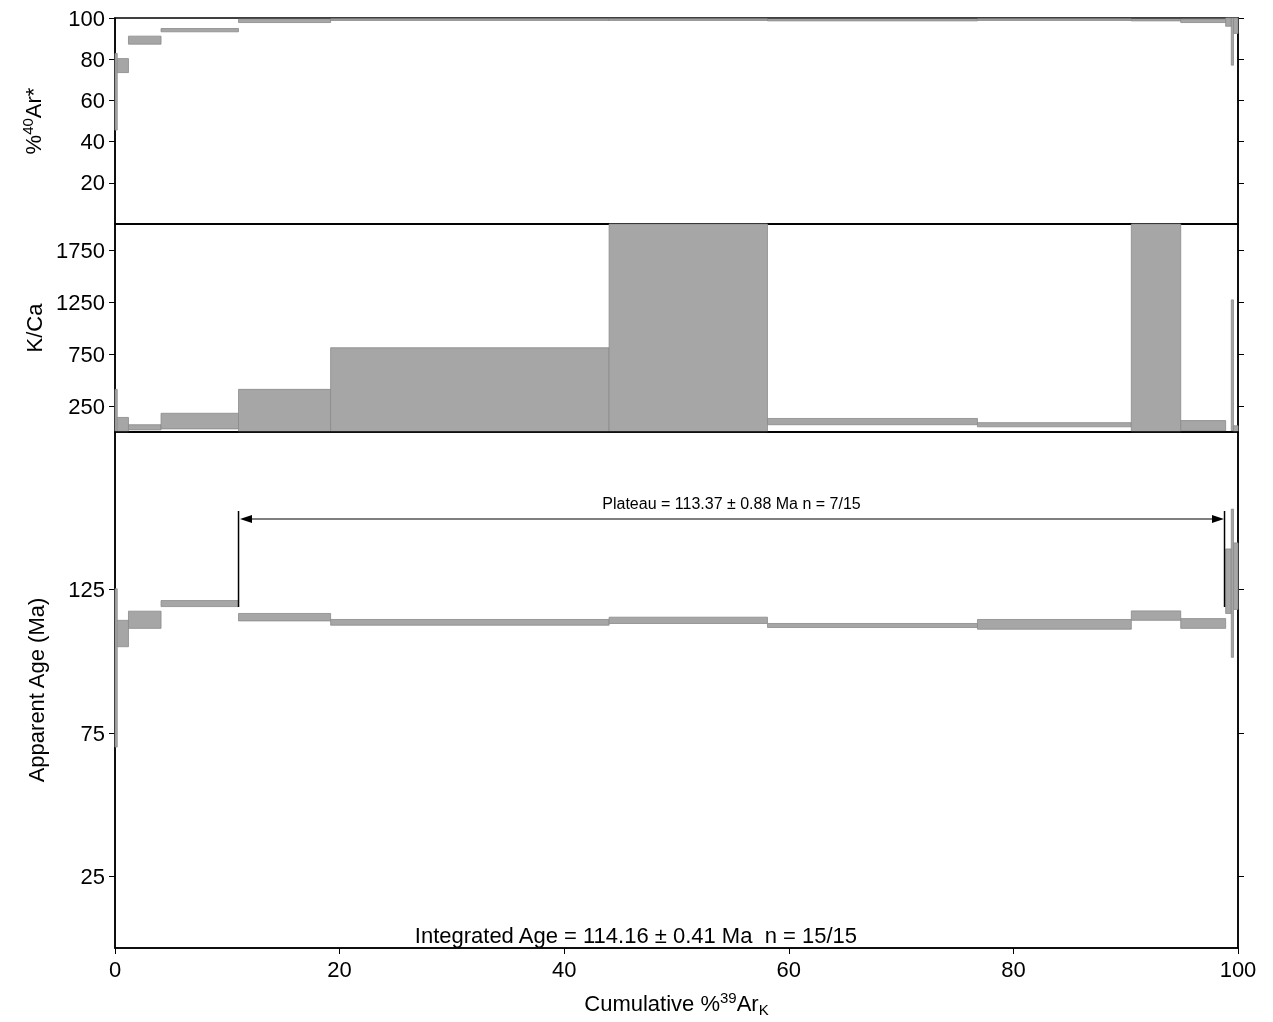 Image resolution: width=1273 pixels, height=1022 pixels. Describe the element at coordinates (1013, 969) in the screenshot. I see `x-tick-label: 80` at that location.